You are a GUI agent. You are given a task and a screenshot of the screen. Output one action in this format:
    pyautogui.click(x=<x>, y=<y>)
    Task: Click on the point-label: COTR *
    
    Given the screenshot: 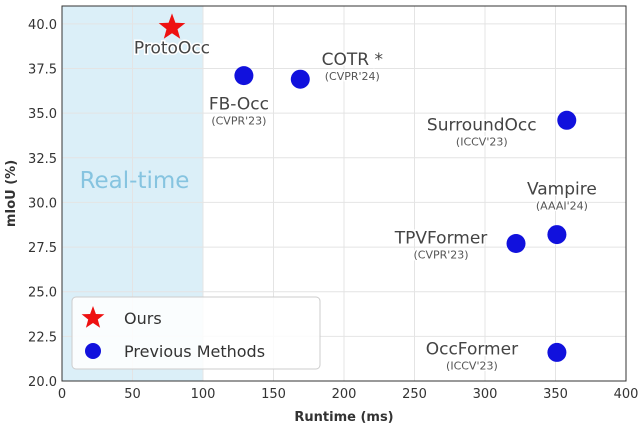 What is the action you would take?
    pyautogui.click(x=352, y=60)
    